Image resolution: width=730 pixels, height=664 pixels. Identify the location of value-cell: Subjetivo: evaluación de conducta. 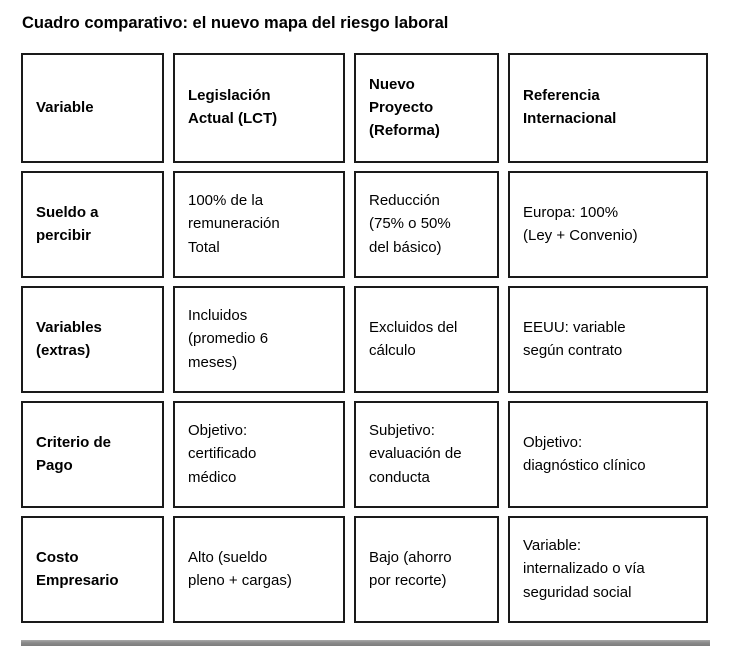
(426, 455).